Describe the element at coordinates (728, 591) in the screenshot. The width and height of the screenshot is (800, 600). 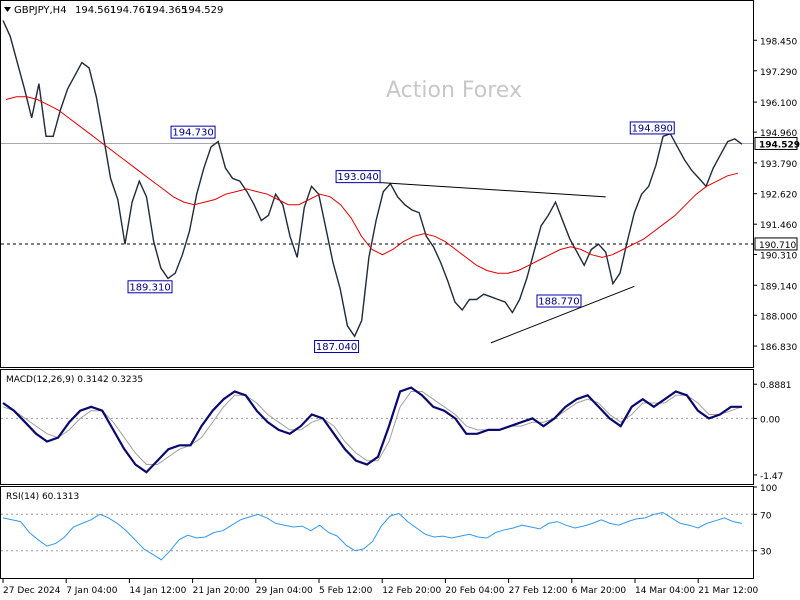
I see `x-tick-label: 21 Mar 12:00` at that location.